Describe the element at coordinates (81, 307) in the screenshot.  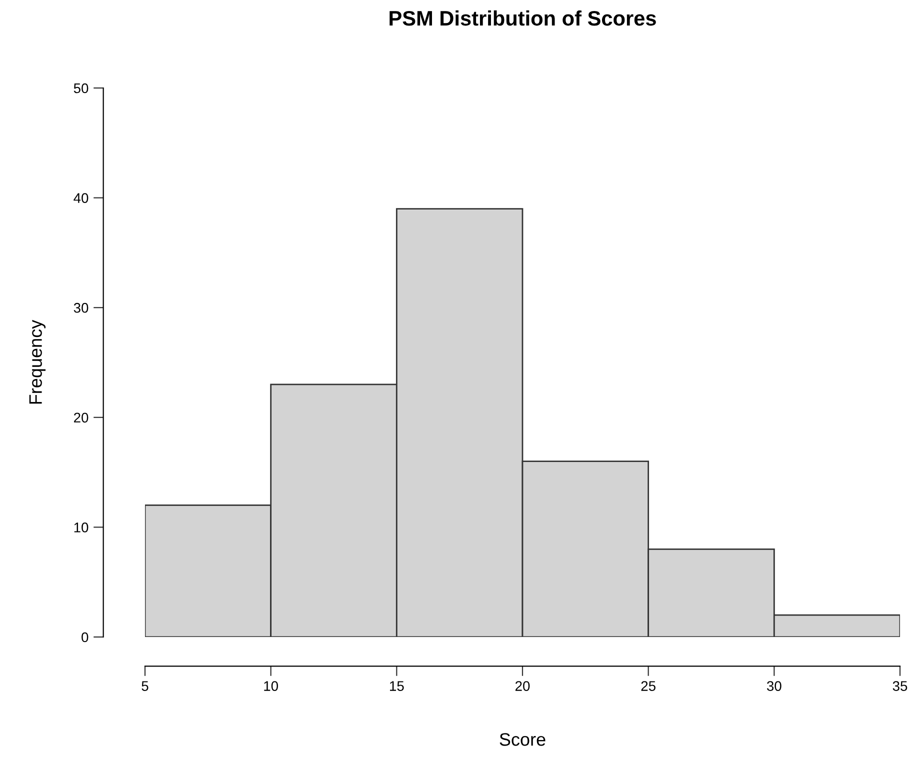
I see `y-tick-label: 30` at that location.